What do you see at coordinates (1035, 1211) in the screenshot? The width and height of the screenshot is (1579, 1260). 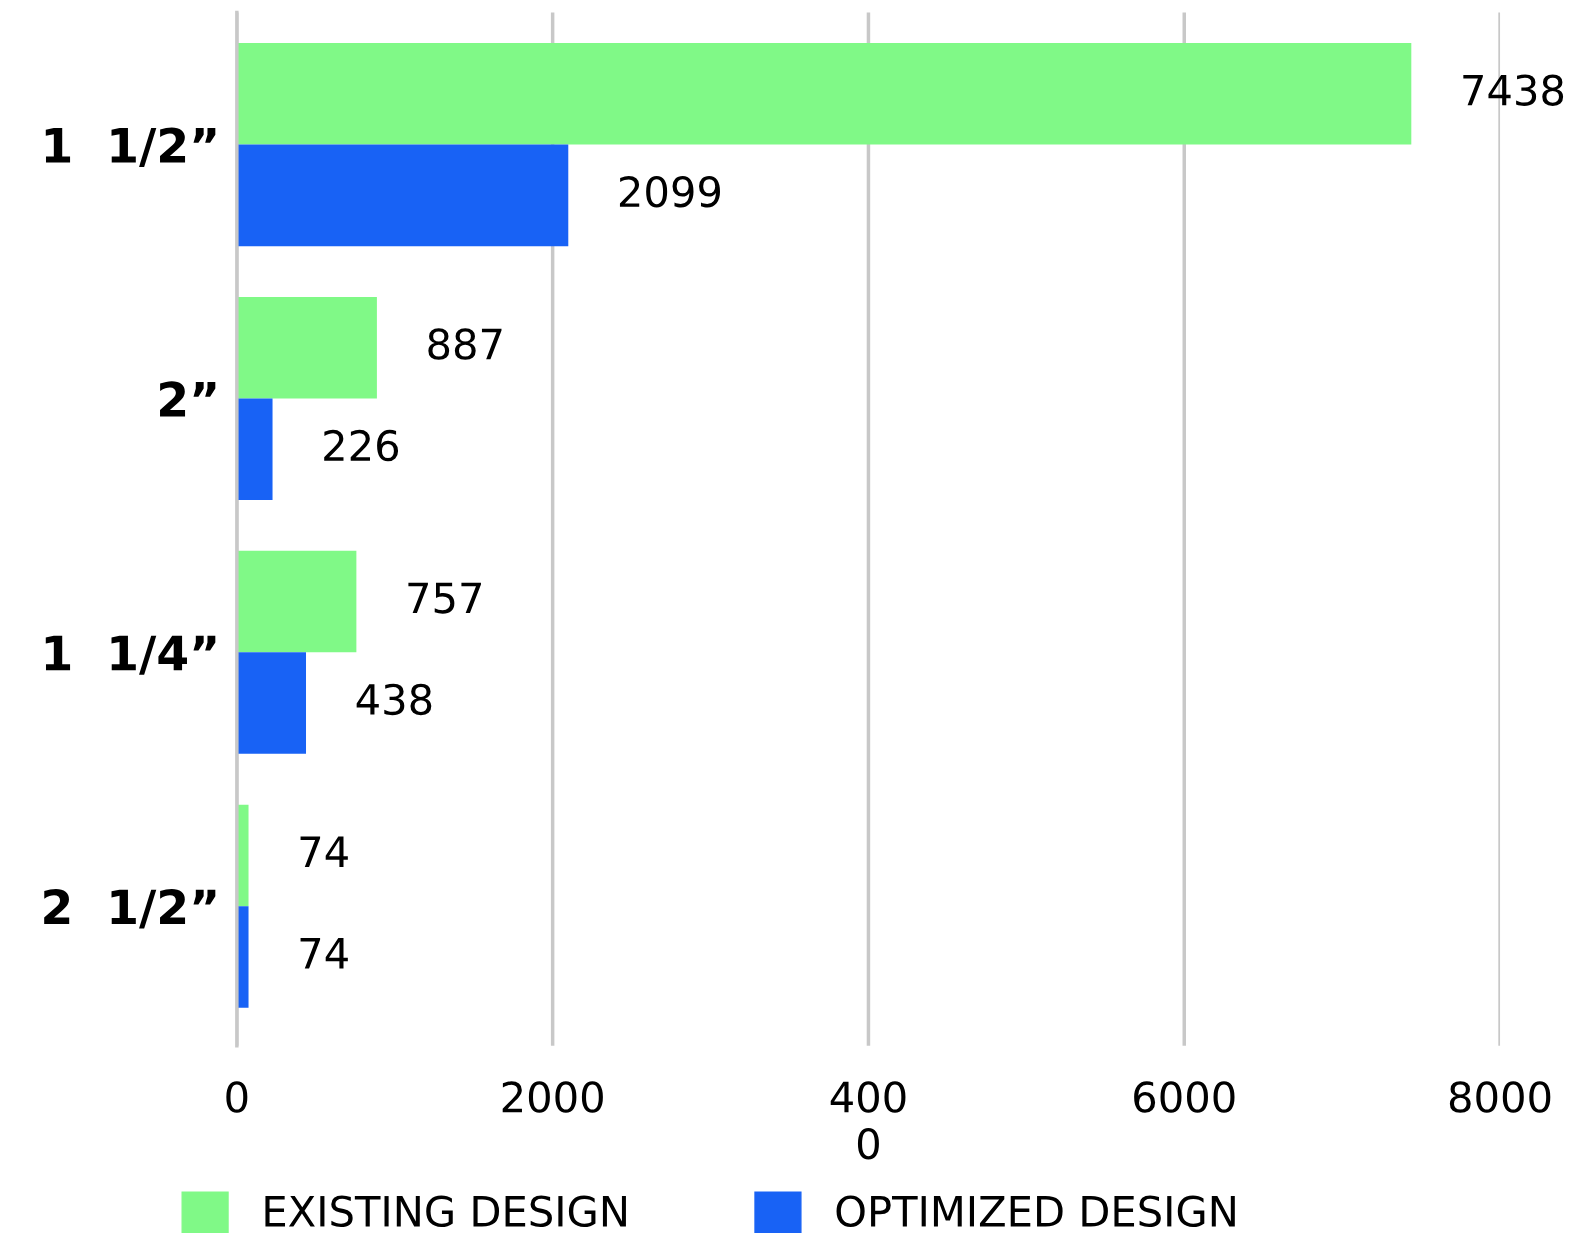 I see `legend-label: OPTIMIZED DESIGN` at bounding box center [1035, 1211].